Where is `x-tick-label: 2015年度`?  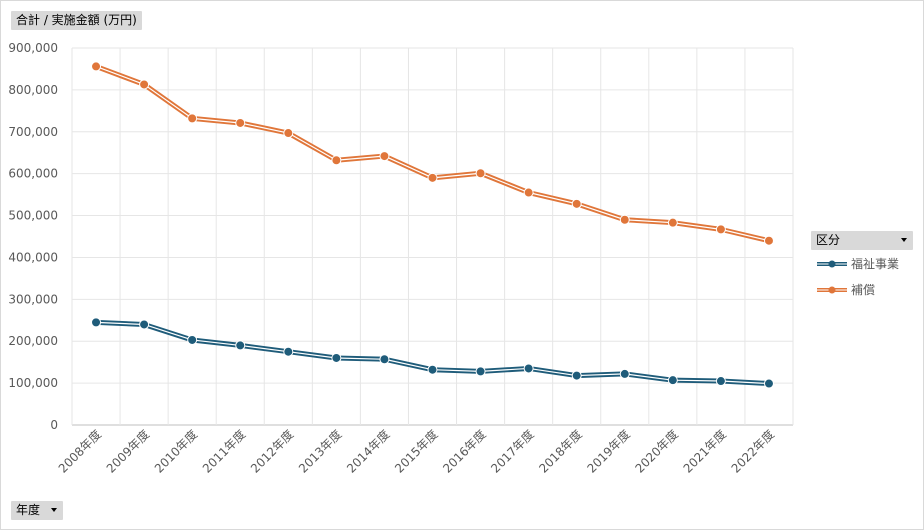
x-tick-label: 2015年度 is located at coordinates (415, 451).